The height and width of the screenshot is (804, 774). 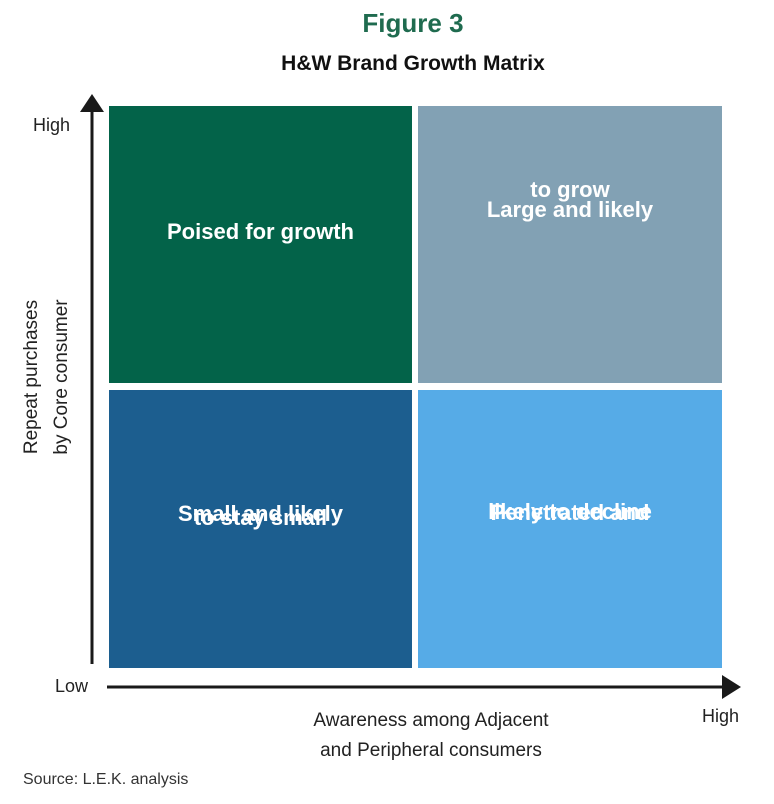 What do you see at coordinates (31, 377) in the screenshot?
I see `y-axis-title-line1: Repeat purchases` at bounding box center [31, 377].